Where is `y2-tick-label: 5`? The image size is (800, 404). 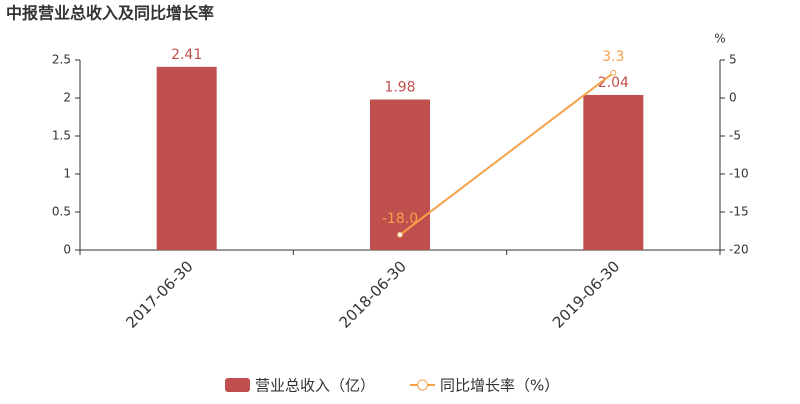
y2-tick-label: 5 is located at coordinates (733, 60).